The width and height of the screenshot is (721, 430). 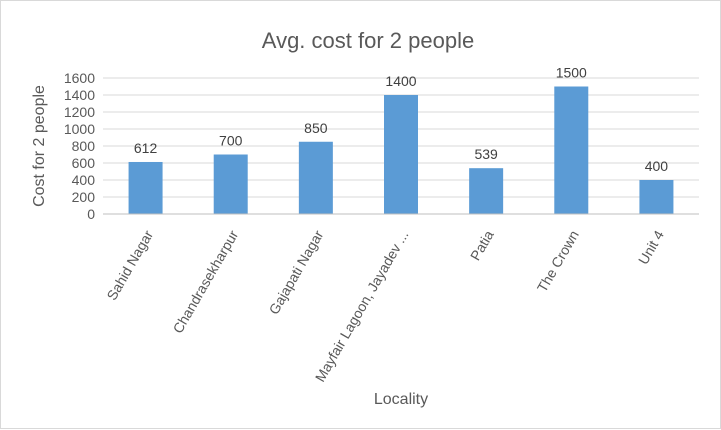 What do you see at coordinates (39, 146) in the screenshot?
I see `y-axis-title: Cost for 2 people` at bounding box center [39, 146].